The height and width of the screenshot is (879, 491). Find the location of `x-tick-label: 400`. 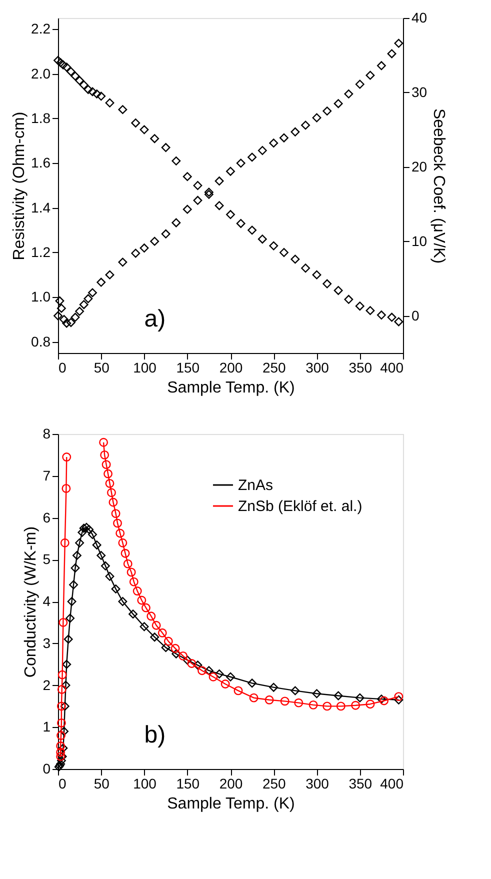

x-tick-label: 400 is located at coordinates (392, 784).